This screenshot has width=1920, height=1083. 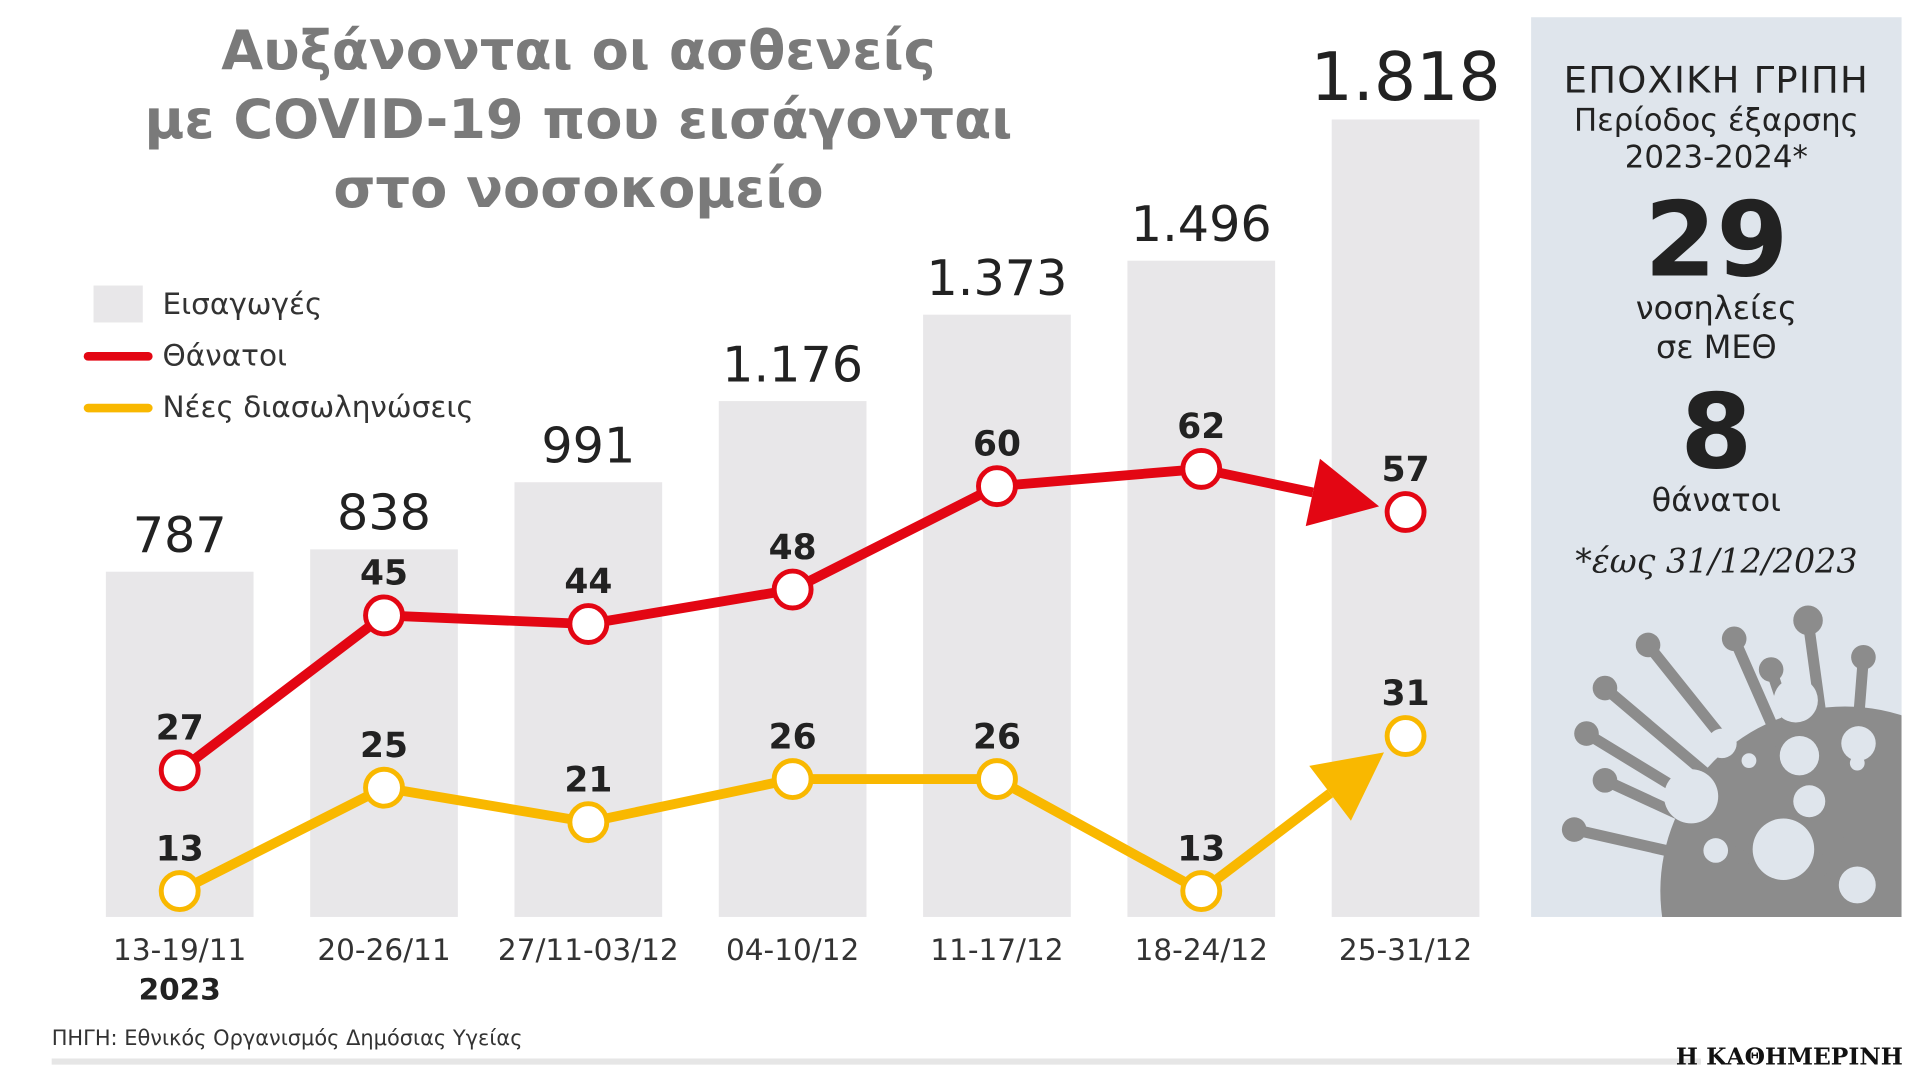 I want to click on bar-value-label: 991, so click(x=588, y=446).